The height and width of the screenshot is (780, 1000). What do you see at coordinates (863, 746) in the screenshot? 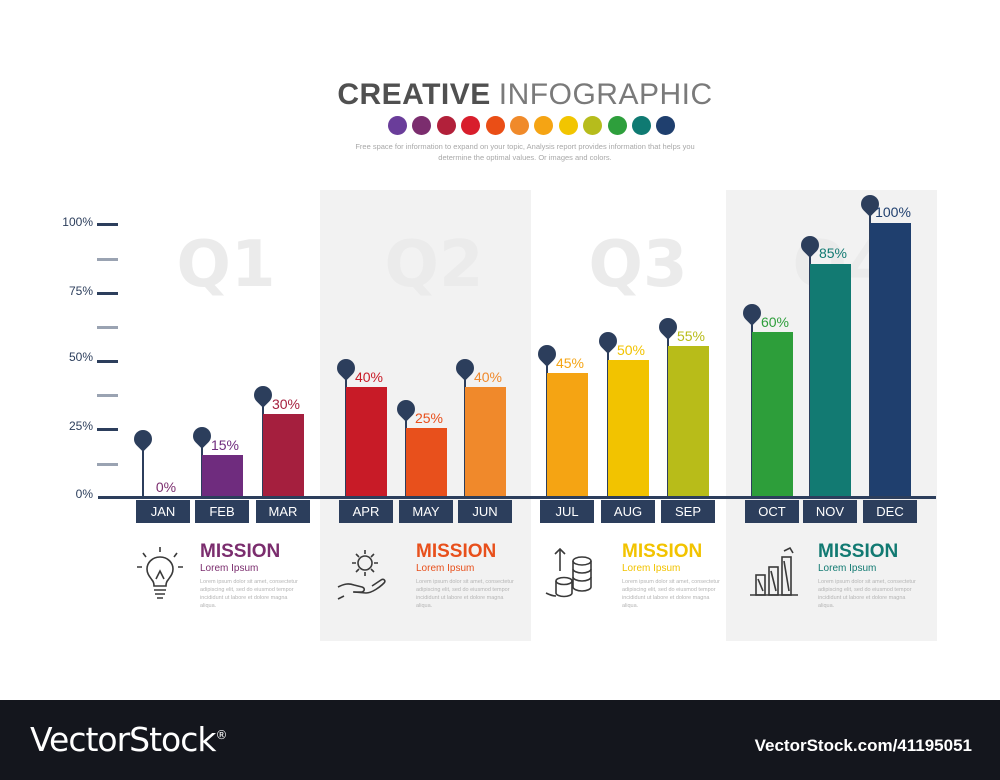
I see `image-id-text: VectorStock.com/41195051` at bounding box center [863, 746].